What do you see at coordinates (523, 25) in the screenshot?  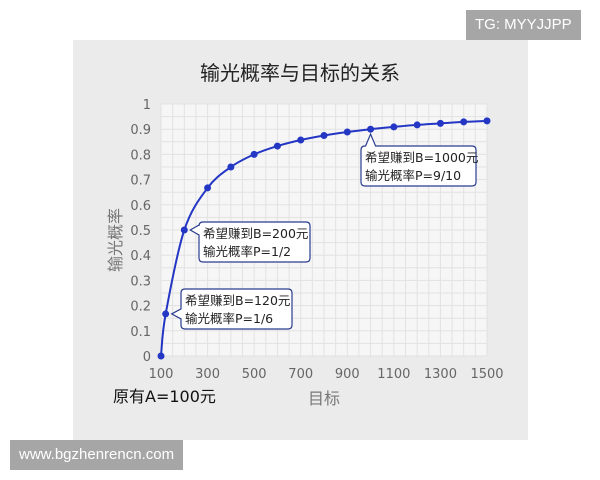 I see `watermark-top-right: TG: MYYJJPP` at bounding box center [523, 25].